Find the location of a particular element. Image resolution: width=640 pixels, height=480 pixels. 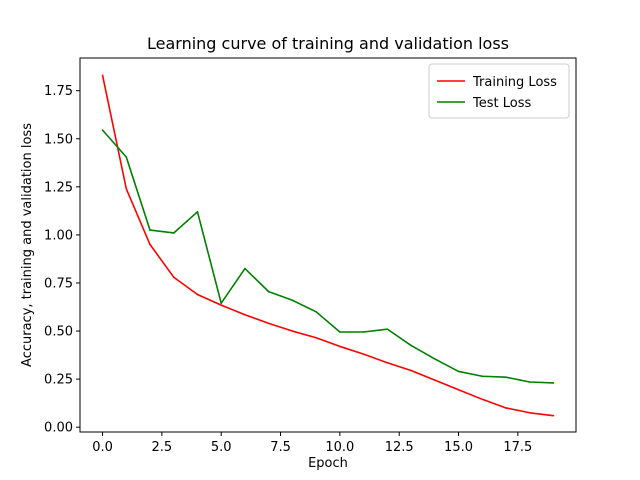

y-axis-label: Accuracy, training and validation loss is located at coordinates (27, 245).